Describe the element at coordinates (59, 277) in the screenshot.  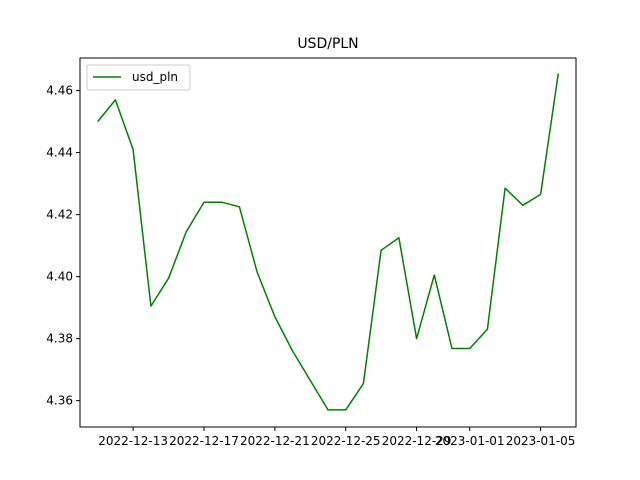
I see `y-tick-label: 4.40` at that location.